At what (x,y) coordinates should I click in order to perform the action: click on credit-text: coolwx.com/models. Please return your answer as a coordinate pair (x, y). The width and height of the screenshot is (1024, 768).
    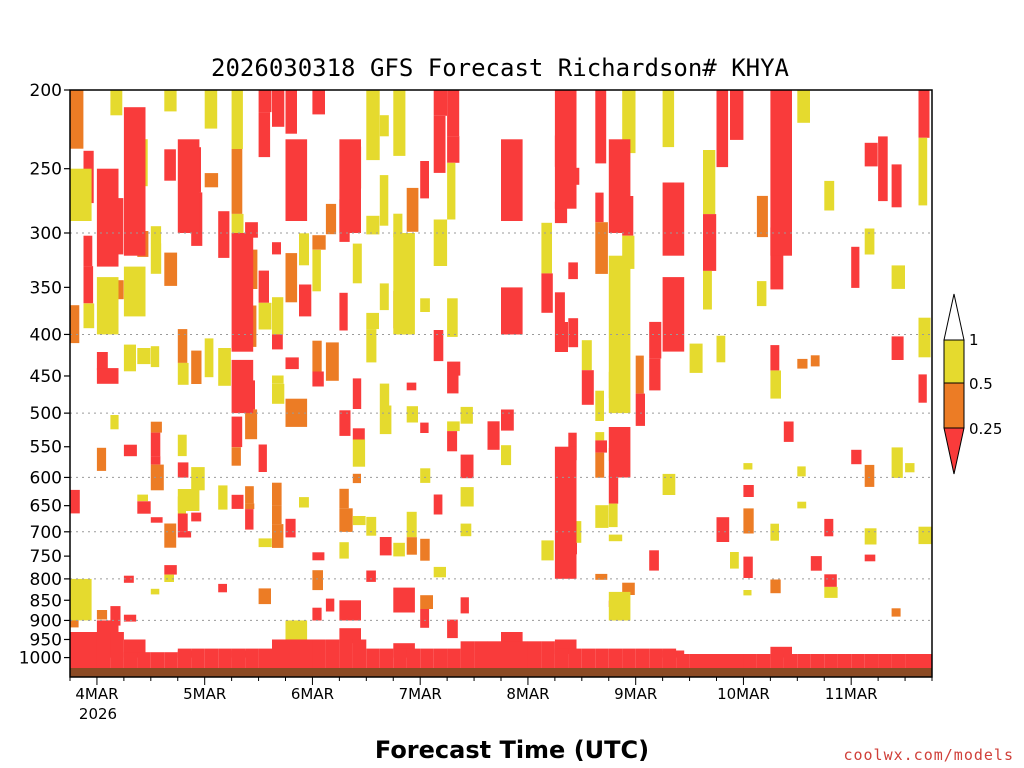
    Looking at the image, I should click on (928, 755).